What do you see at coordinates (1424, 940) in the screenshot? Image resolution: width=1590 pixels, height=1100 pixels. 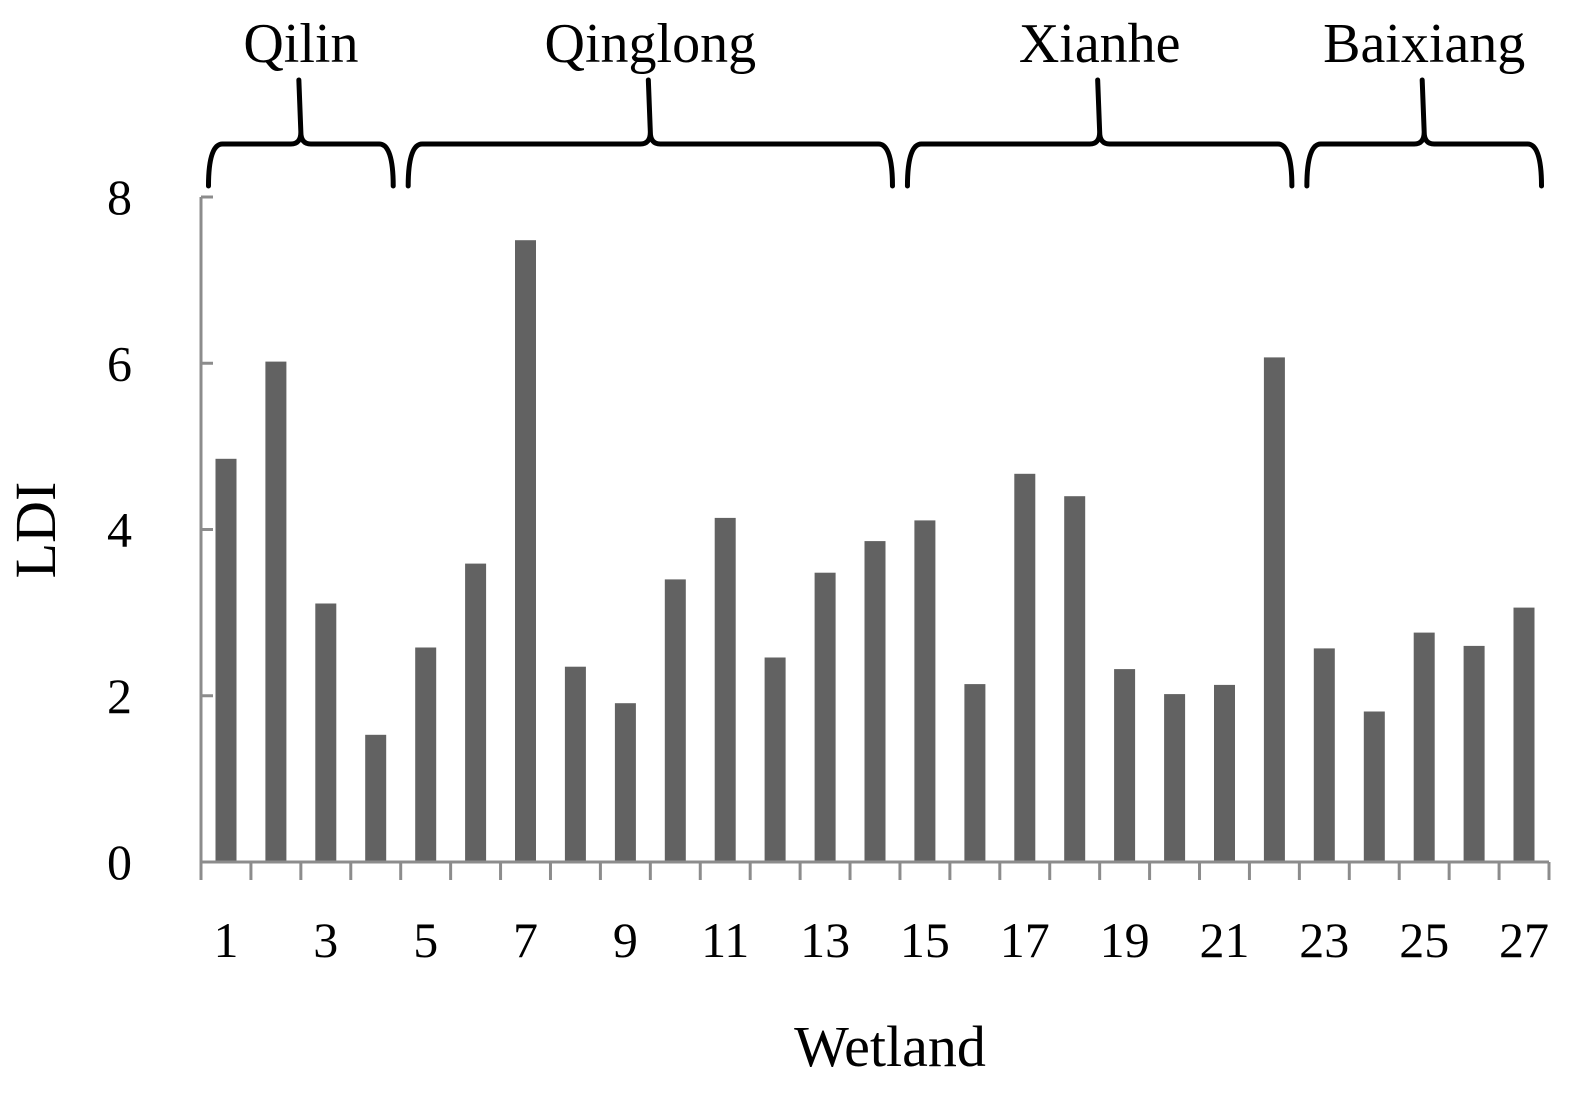 I see `x-tick-label: 25` at bounding box center [1424, 940].